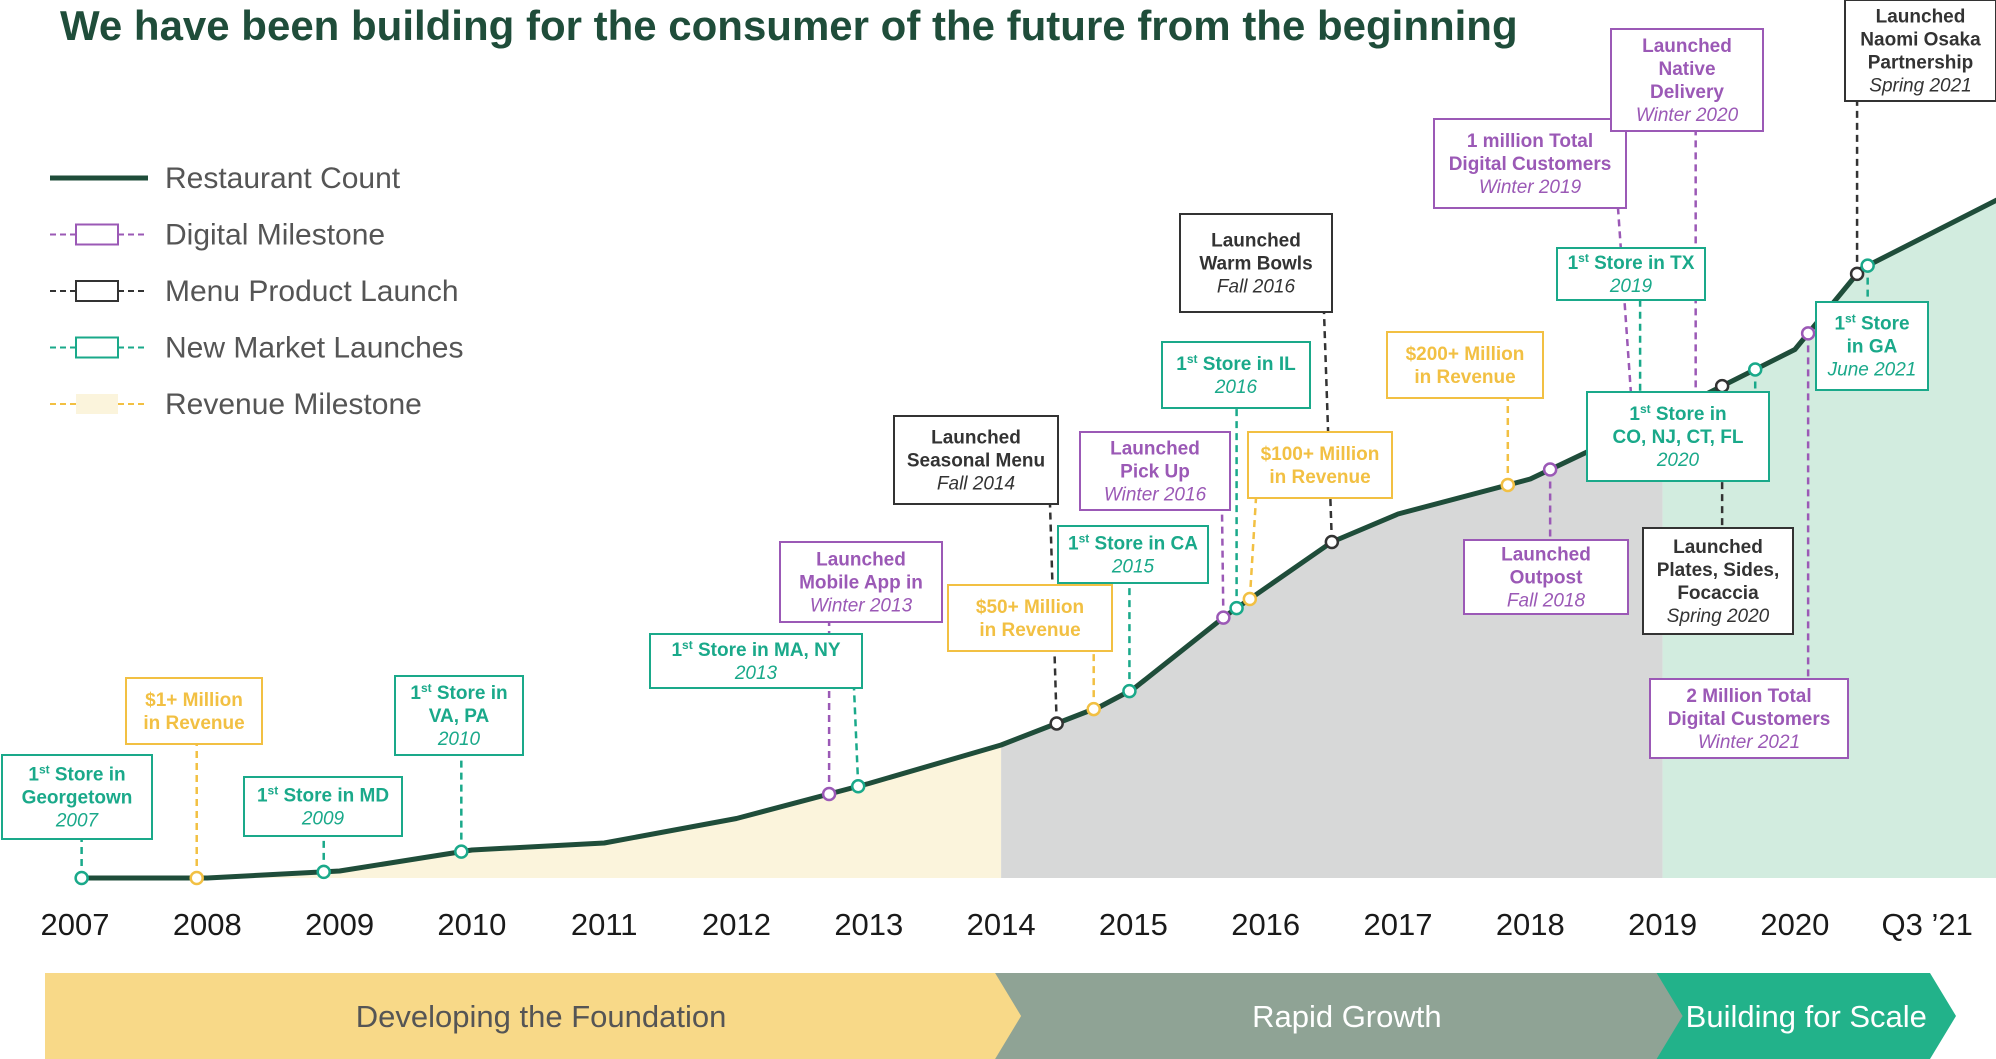 The image size is (1996, 1059). Describe the element at coordinates (976, 483) in the screenshot. I see `milestone-date: Fall 2014` at that location.